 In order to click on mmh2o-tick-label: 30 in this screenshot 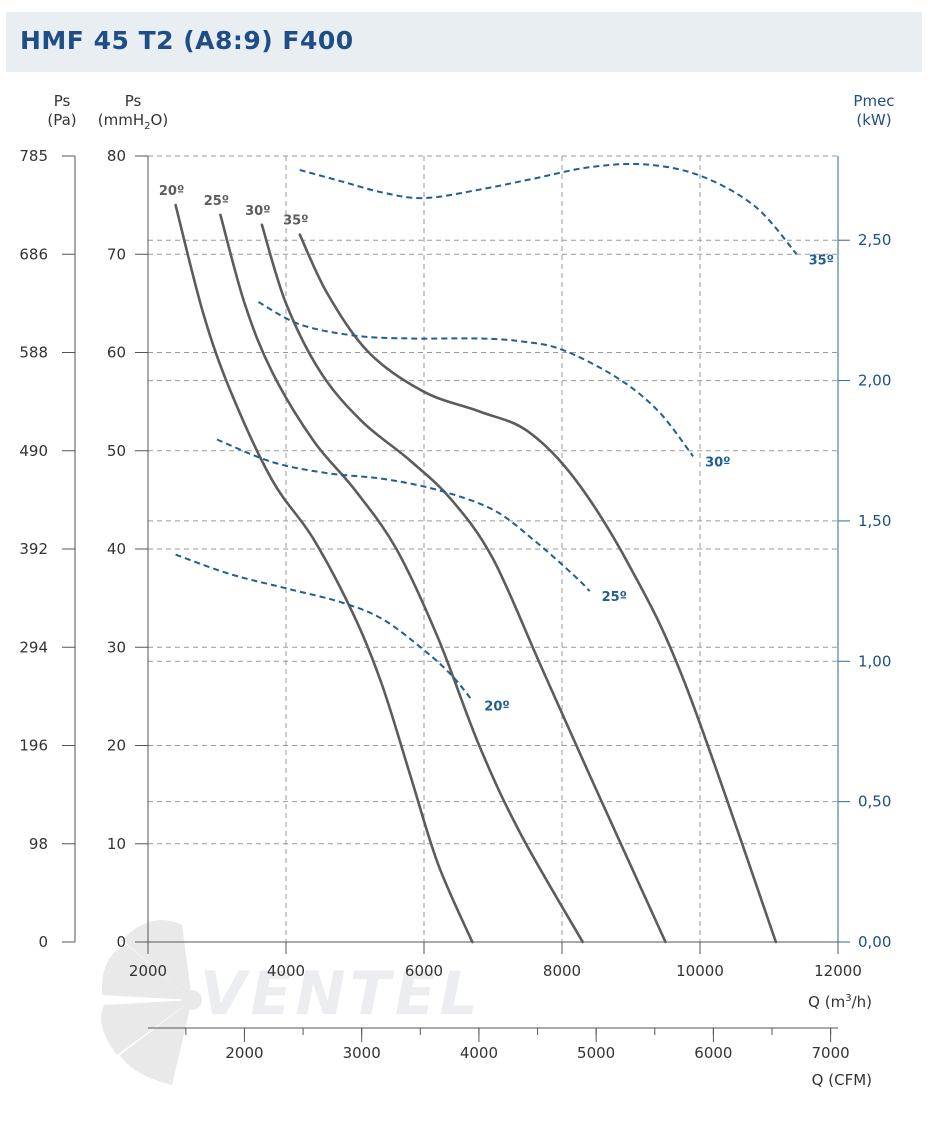, I will do `click(116, 647)`.